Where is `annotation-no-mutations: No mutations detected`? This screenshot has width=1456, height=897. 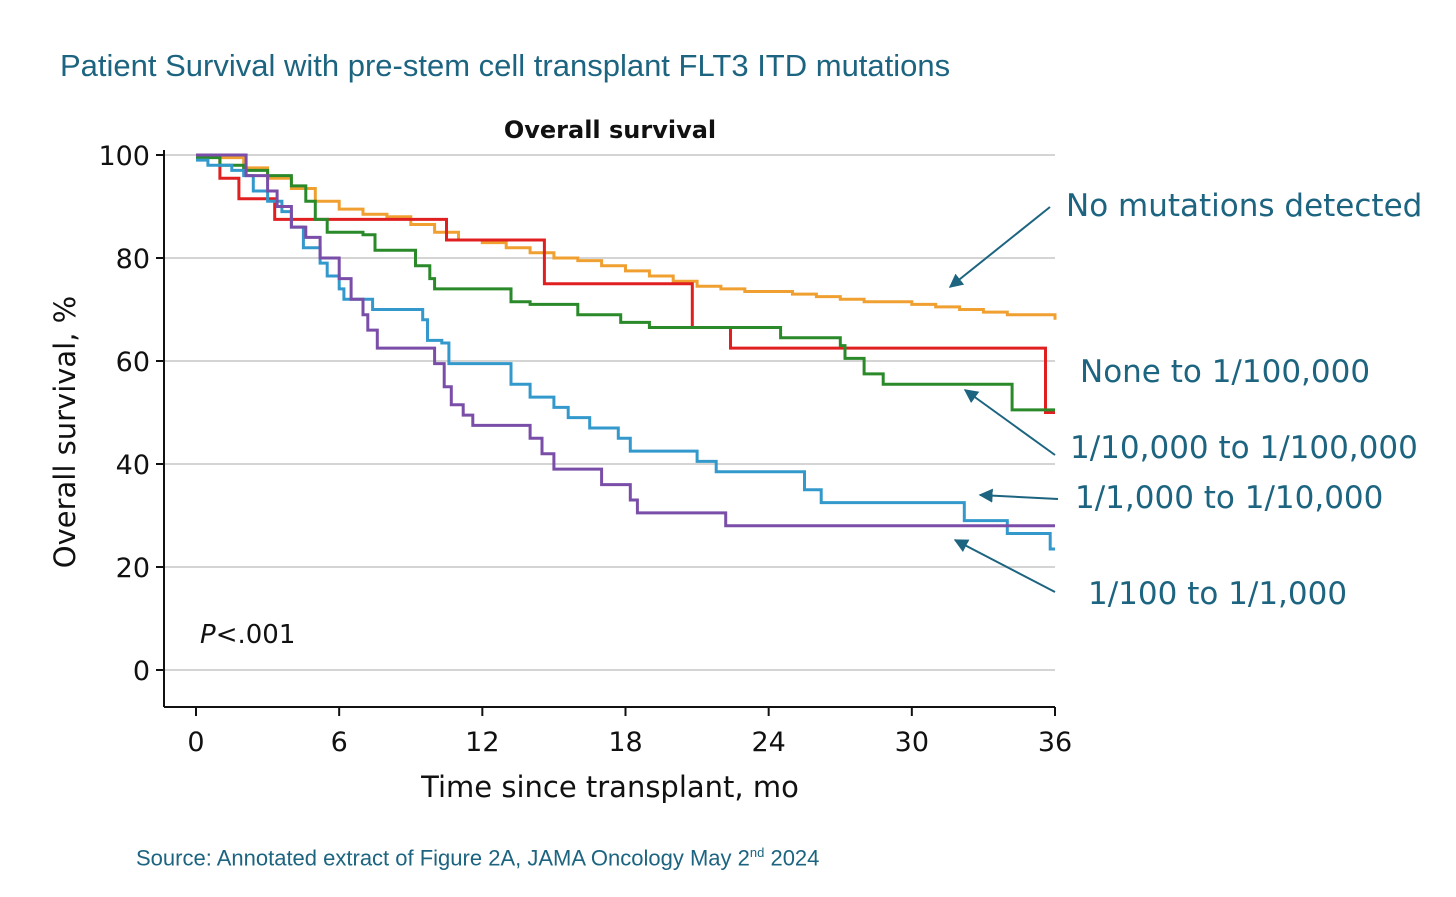
annotation-no-mutations: No mutations detected is located at coordinates (1244, 206).